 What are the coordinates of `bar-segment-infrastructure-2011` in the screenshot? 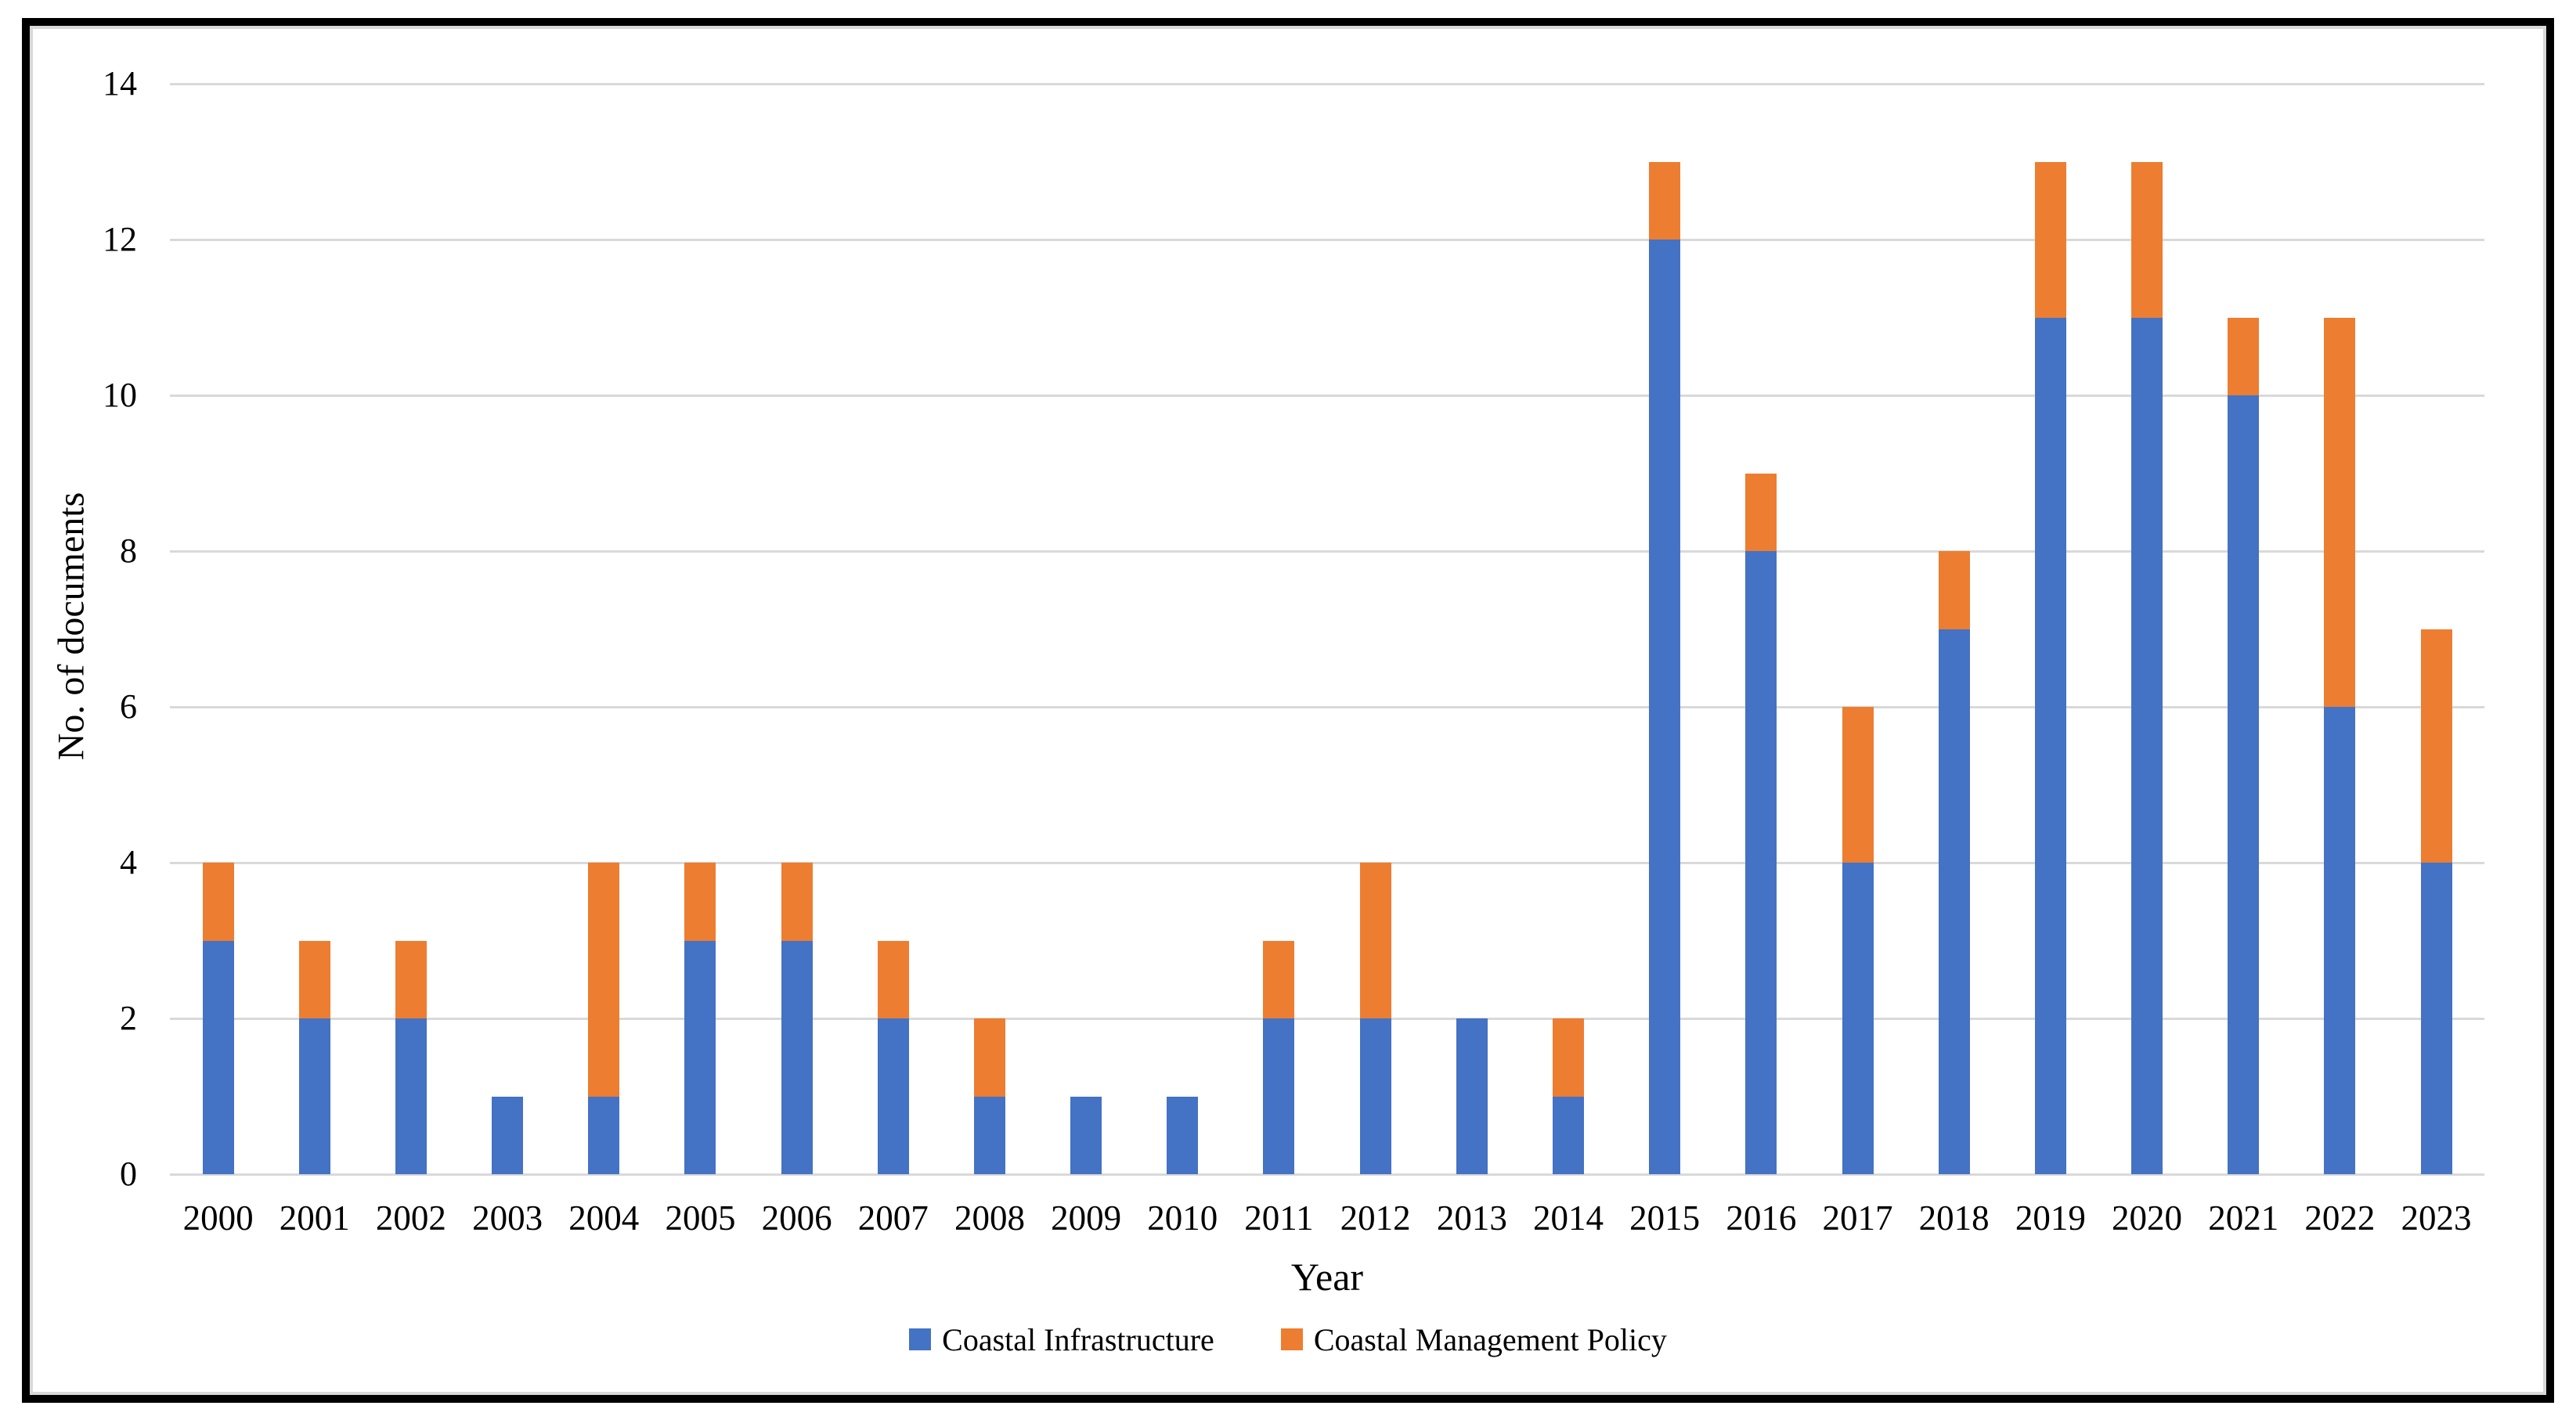 It's located at (1279, 1096).